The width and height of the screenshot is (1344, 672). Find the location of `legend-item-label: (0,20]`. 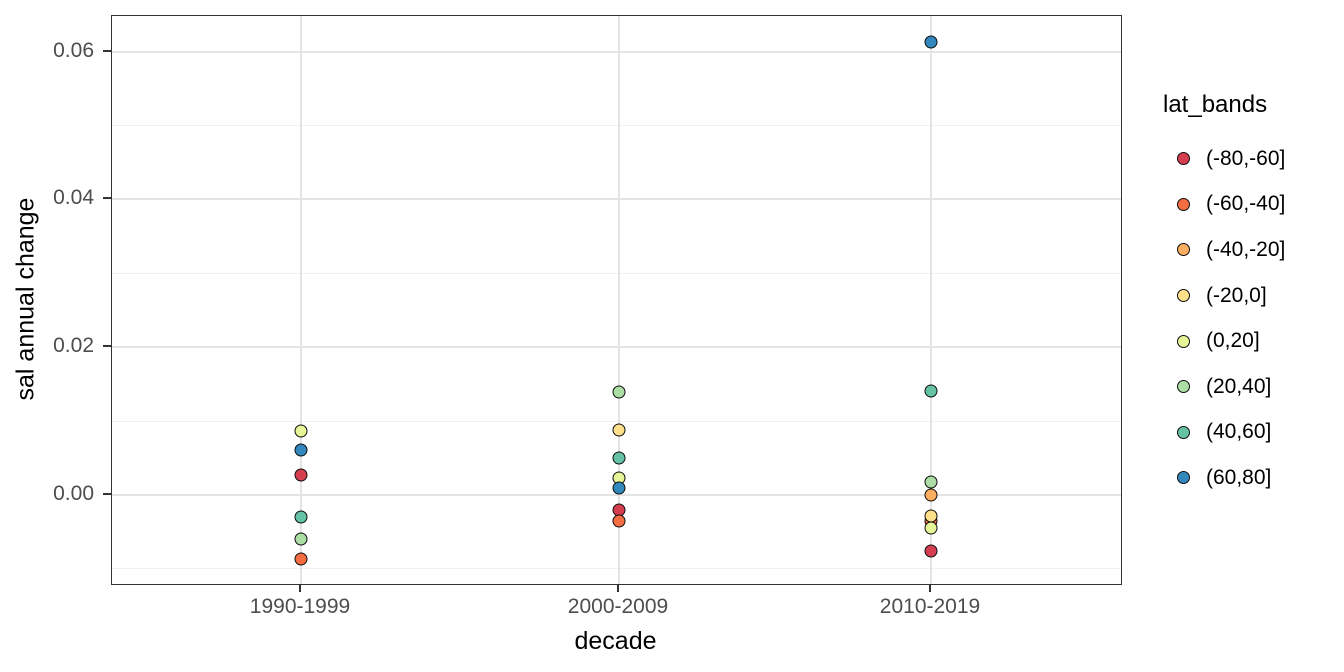

legend-item-label: (0,20] is located at coordinates (1233, 341).